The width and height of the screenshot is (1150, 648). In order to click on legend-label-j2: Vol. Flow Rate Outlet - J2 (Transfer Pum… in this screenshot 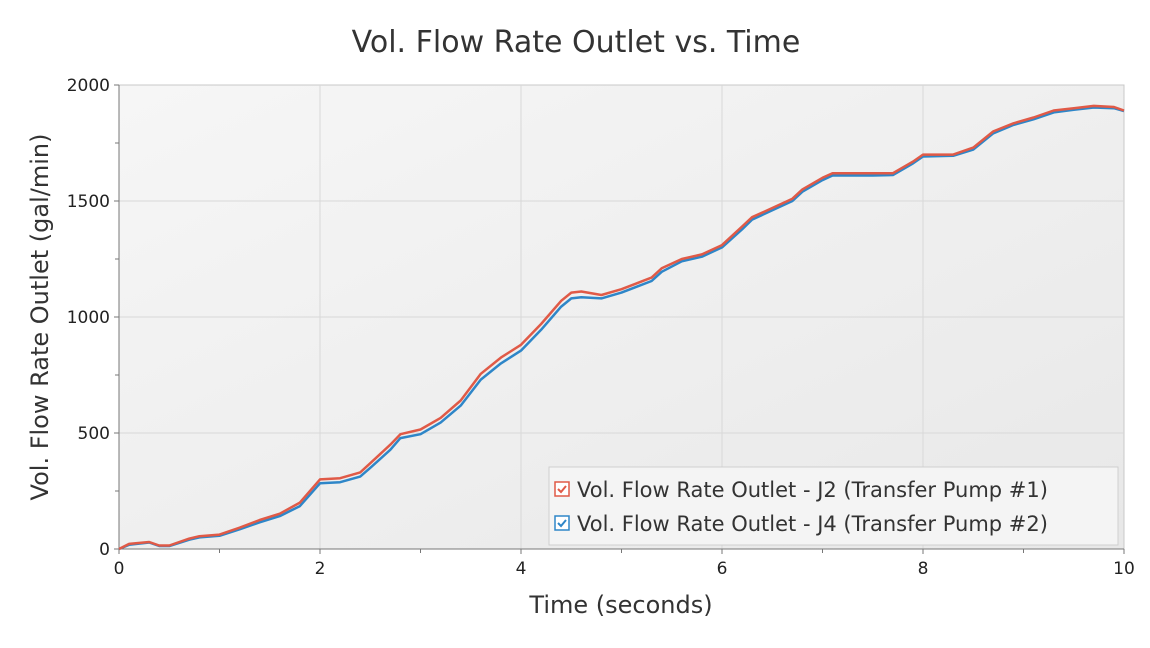, I will do `click(812, 490)`.